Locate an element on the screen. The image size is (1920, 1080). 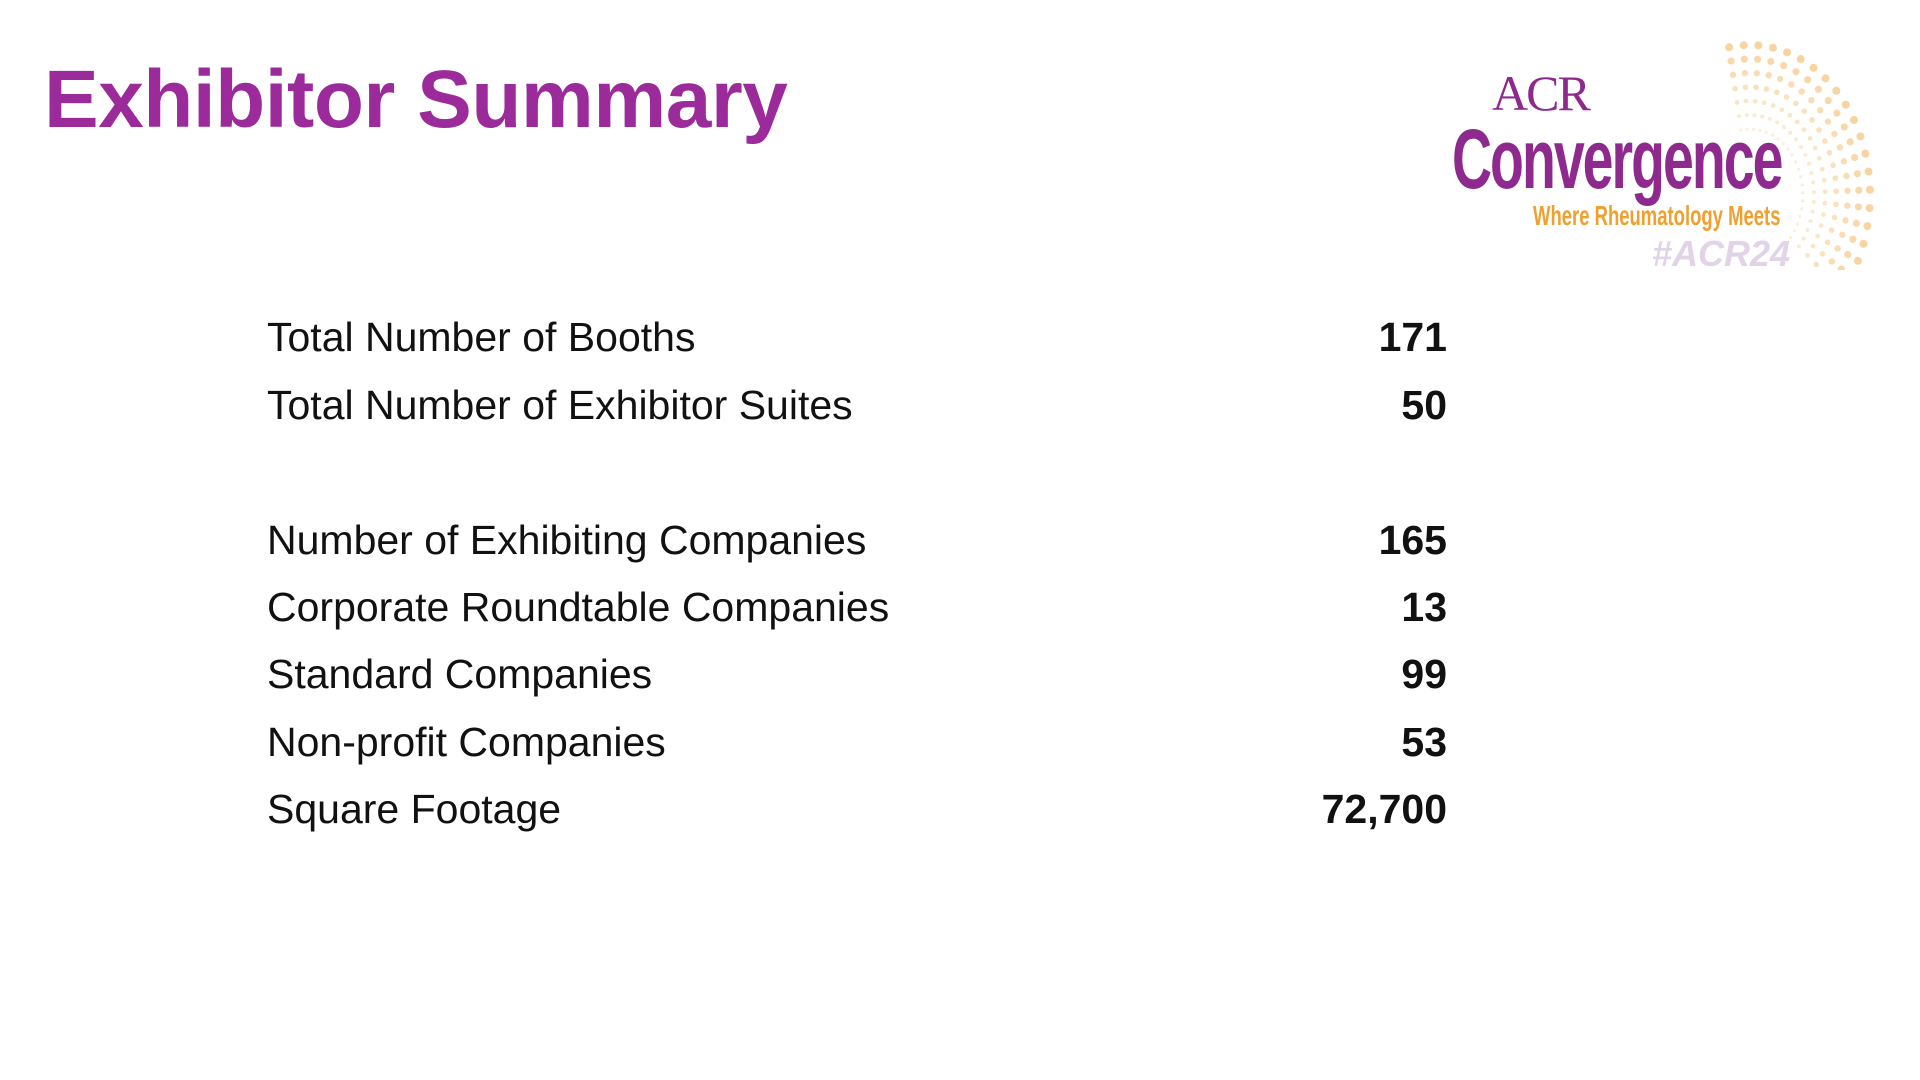
summary-row-exhibiting: Number of Exhibiting Companies 165 is located at coordinates (857, 540).